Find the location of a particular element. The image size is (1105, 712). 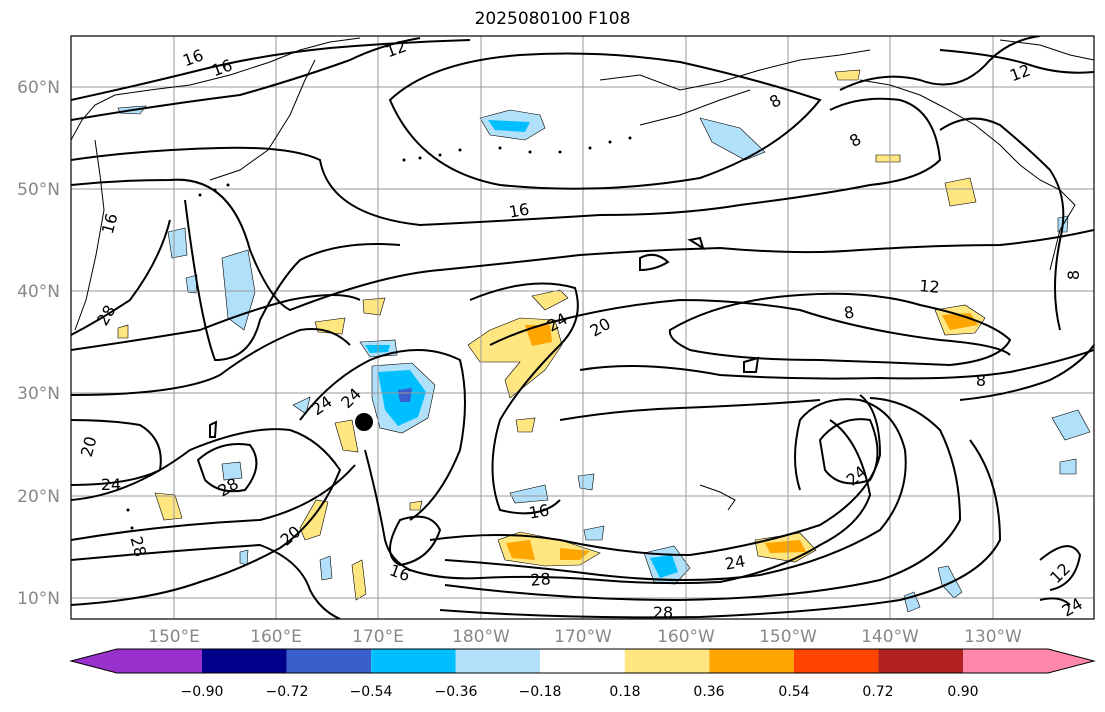

lon-label: 150°E is located at coordinates (174, 637).